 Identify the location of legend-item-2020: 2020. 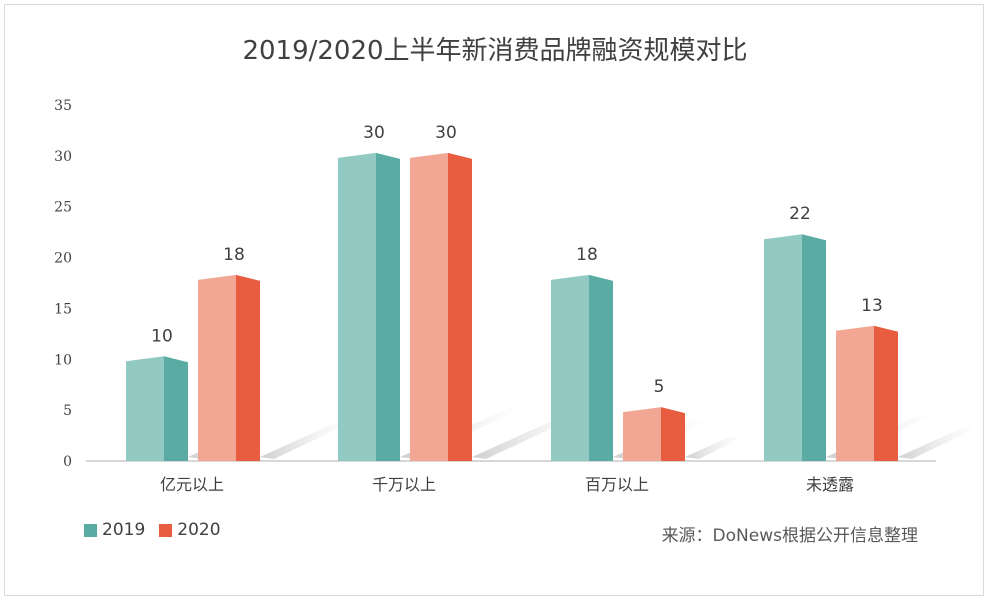
(190, 530).